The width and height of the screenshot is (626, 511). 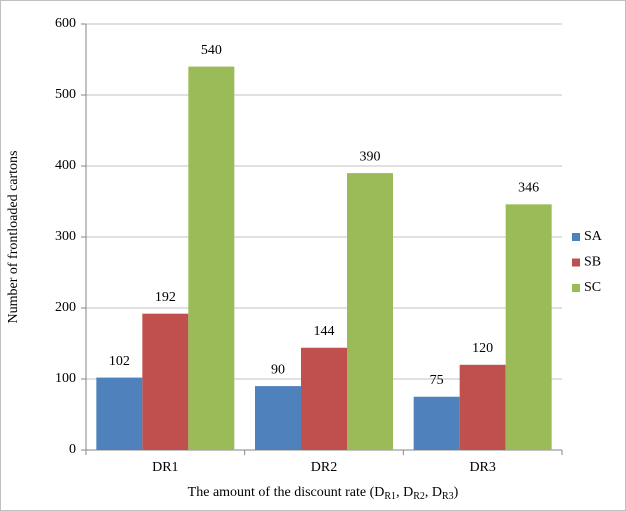 I want to click on legend-label: SA, so click(x=593, y=236).